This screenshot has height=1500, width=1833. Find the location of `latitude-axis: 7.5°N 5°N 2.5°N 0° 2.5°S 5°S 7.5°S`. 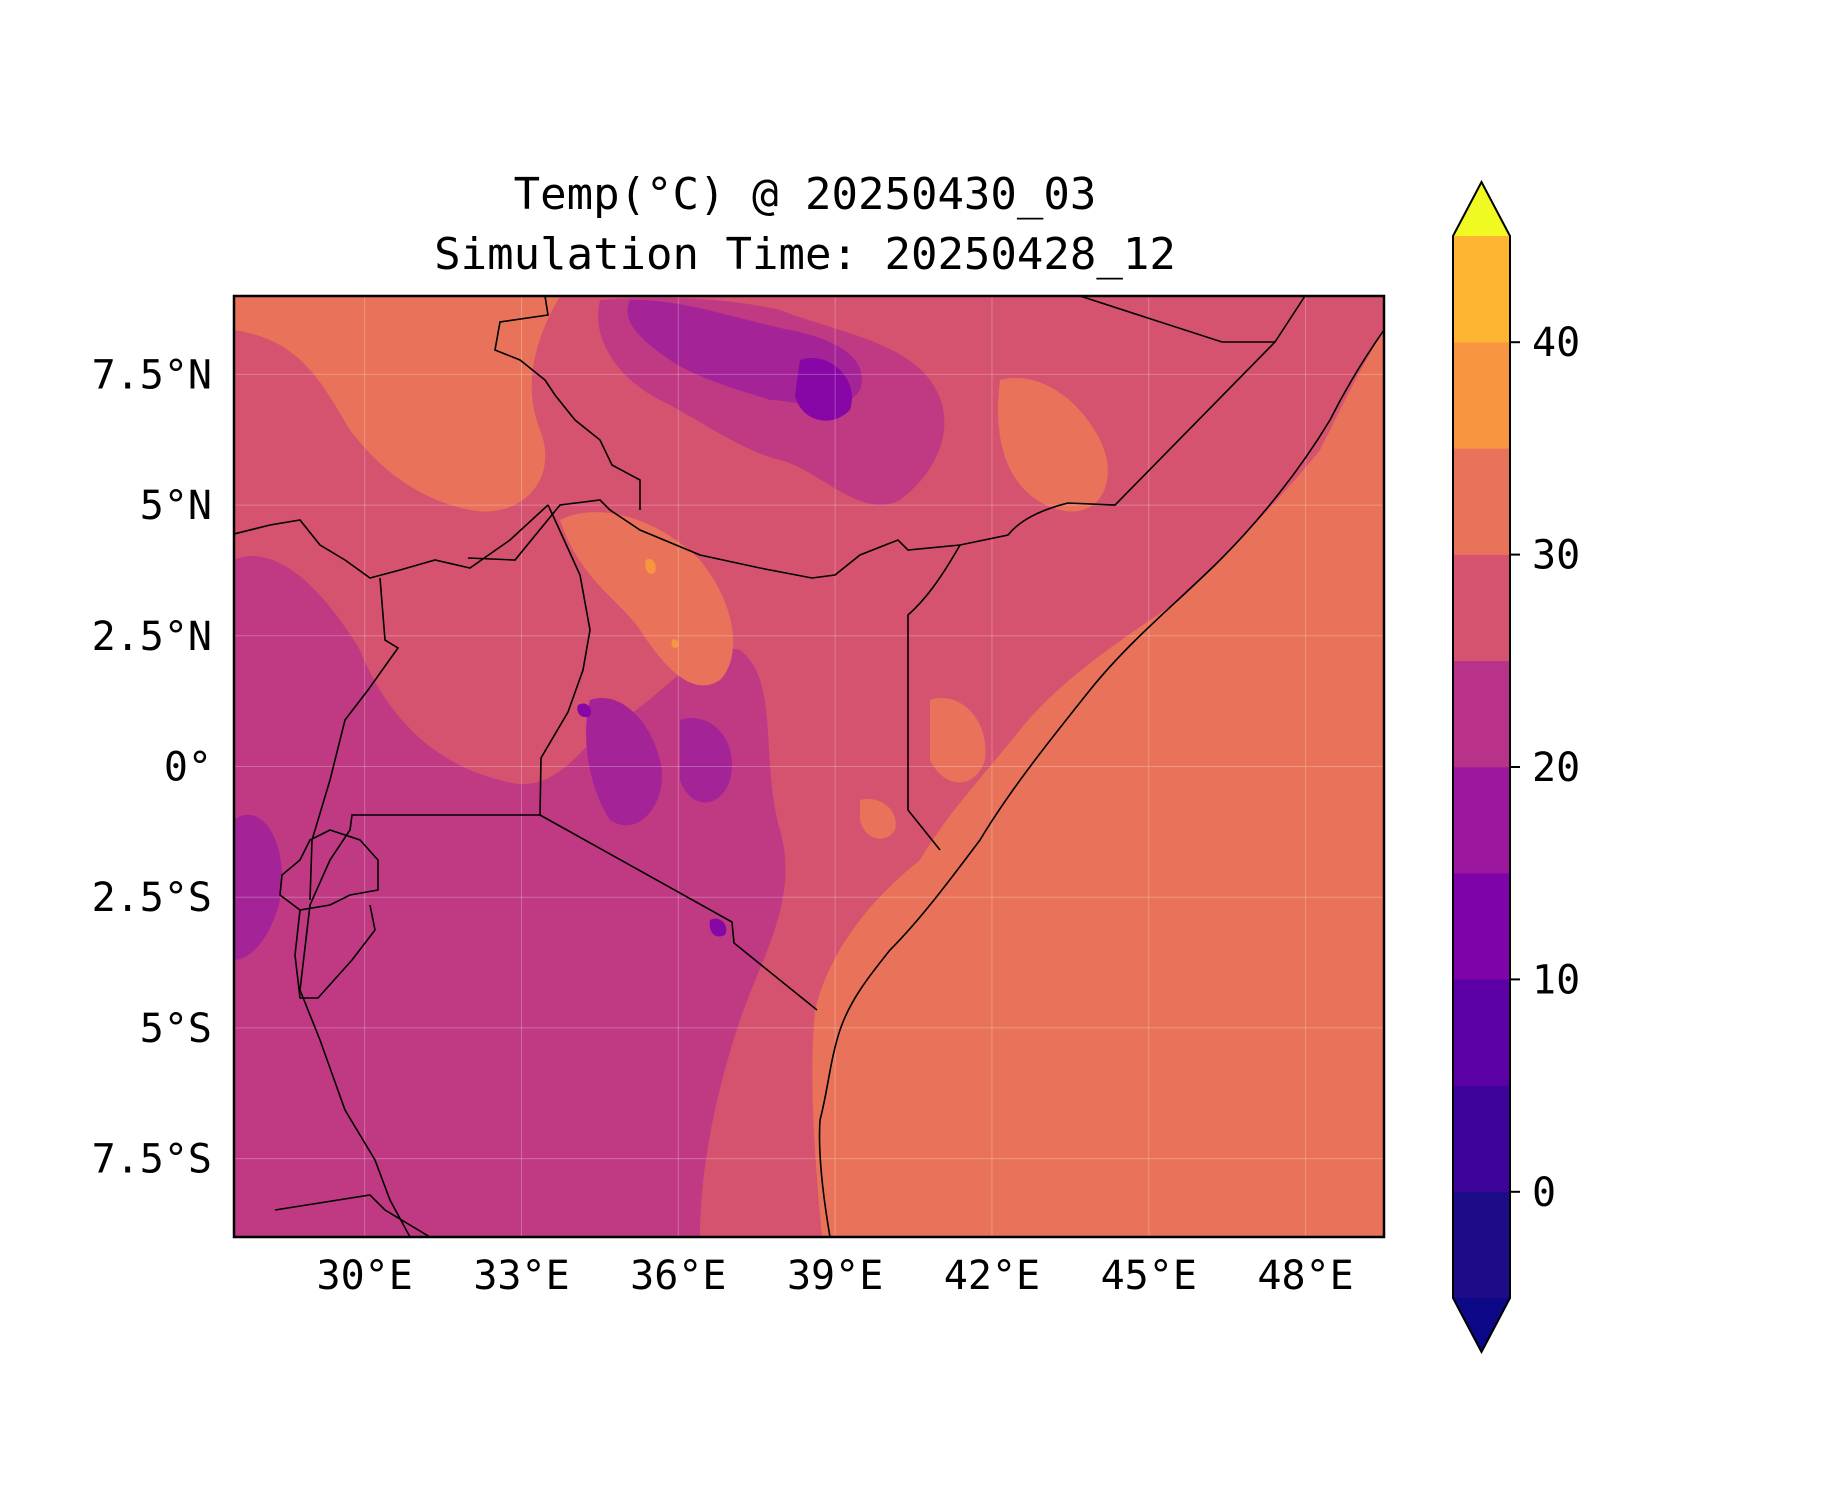

latitude-axis: 7.5°N 5°N 2.5°N 0° 2.5°S 5°S 7.5°S is located at coordinates (152, 767).